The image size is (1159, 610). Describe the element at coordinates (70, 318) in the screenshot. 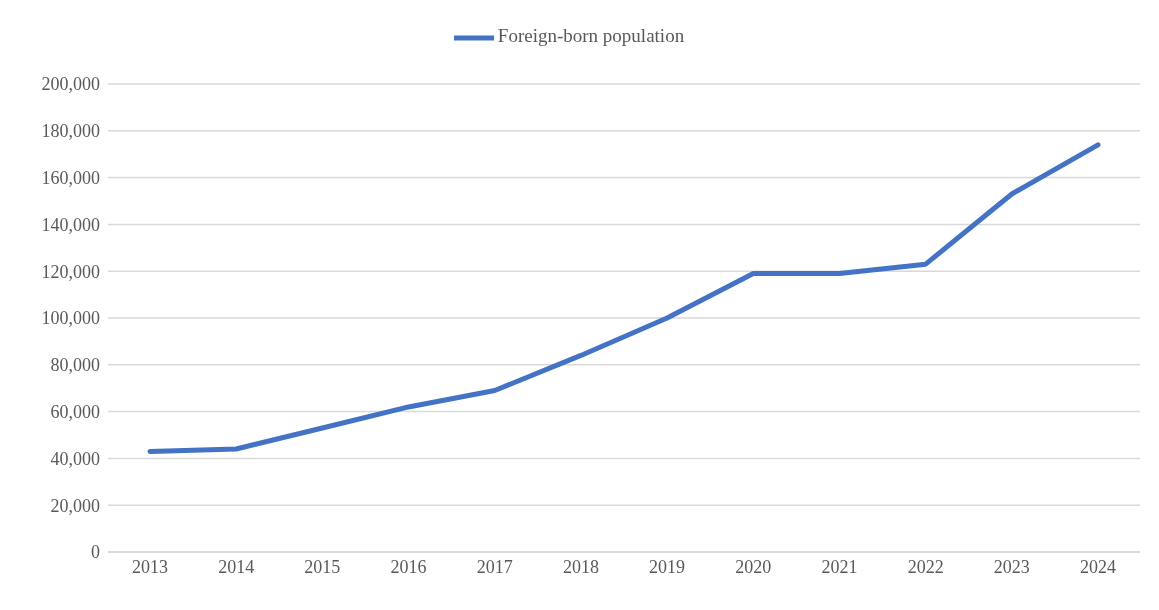

I see `y-tick-label: 100,000` at that location.